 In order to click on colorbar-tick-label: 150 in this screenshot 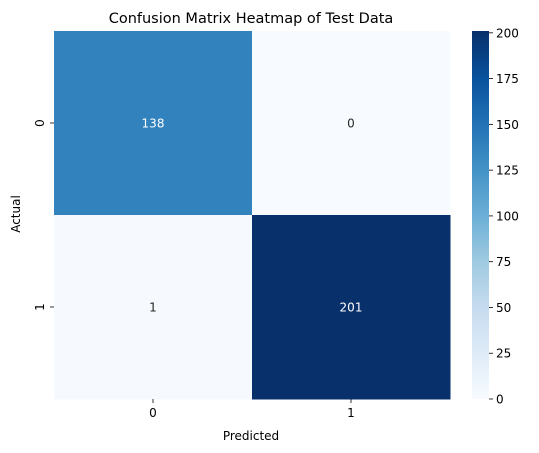, I will do `click(507, 125)`.